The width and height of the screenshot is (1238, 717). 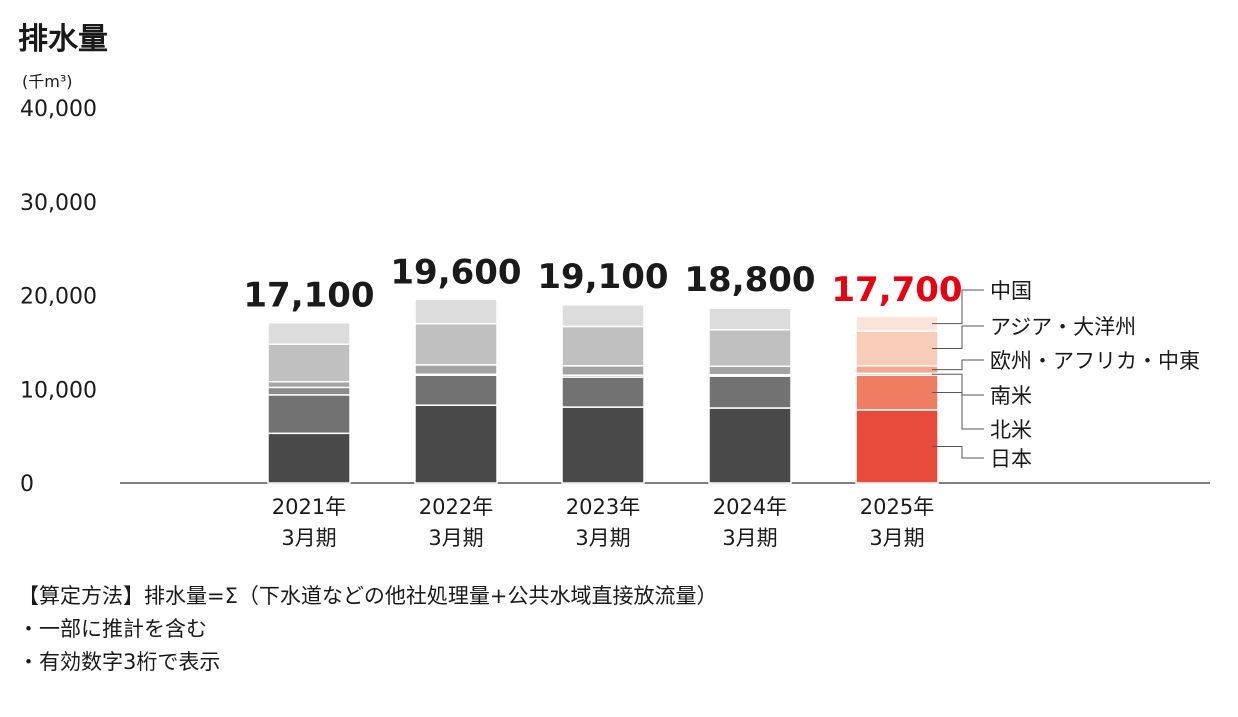 What do you see at coordinates (27, 484) in the screenshot?
I see `y-tick-label: 0` at bounding box center [27, 484].